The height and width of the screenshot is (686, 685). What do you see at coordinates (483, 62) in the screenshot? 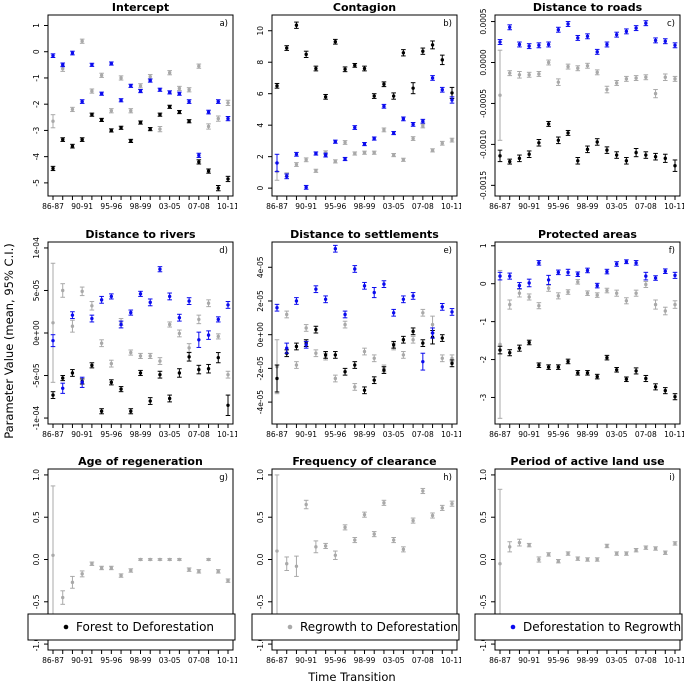
I see `y-tick-label: 0.0000` at bounding box center [483, 62].